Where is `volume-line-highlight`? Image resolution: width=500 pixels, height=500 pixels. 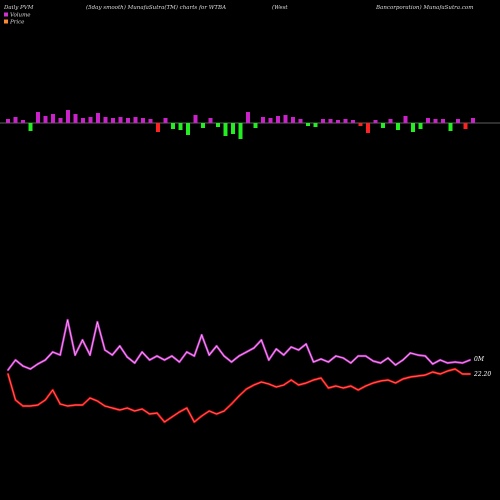 volume-line-highlight is located at coordinates (239, 345).